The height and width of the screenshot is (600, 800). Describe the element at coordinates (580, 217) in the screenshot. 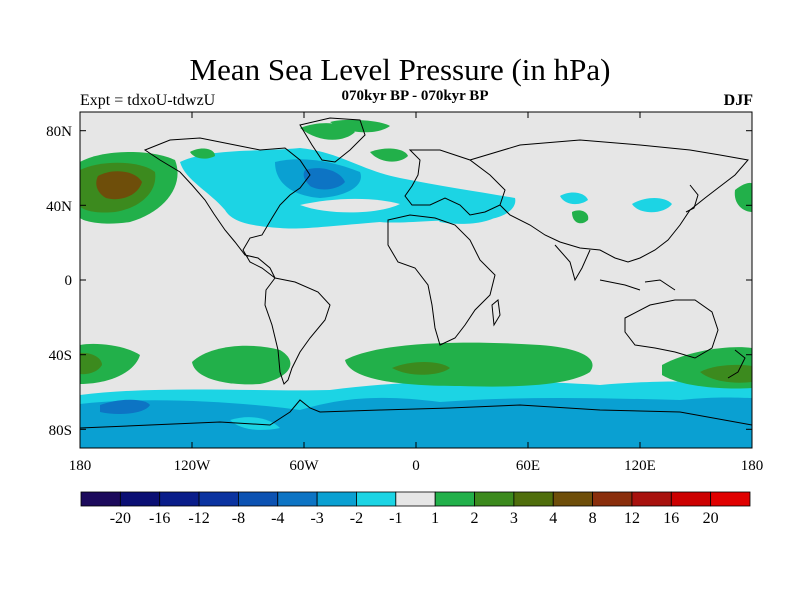

I see `high-asia-small` at that location.